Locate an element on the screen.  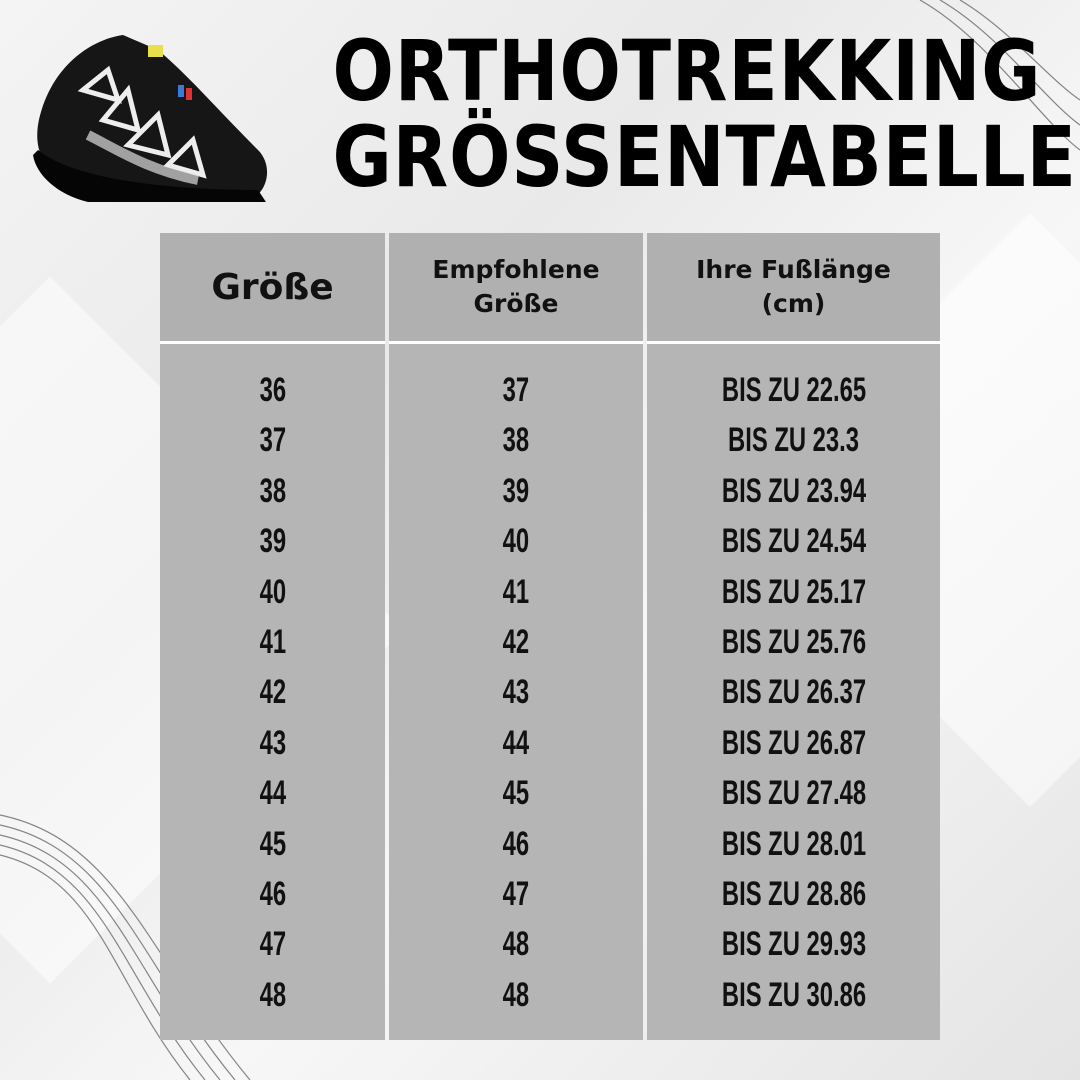
cell-value: BIS ZU 27.48 is located at coordinates (793, 793).